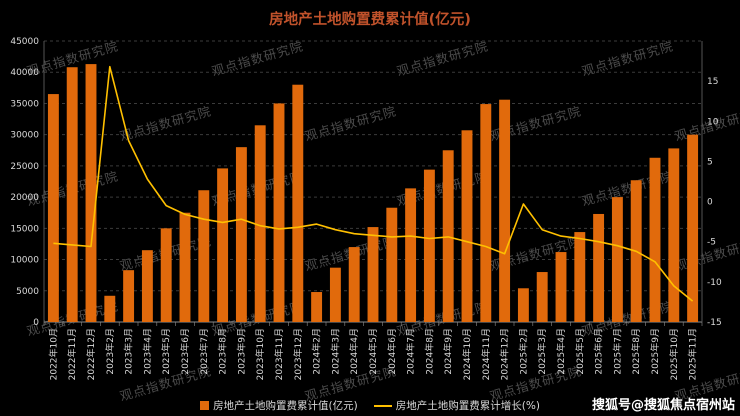  I want to click on x-axis-category-label: 2025年9月, so click(655, 351).